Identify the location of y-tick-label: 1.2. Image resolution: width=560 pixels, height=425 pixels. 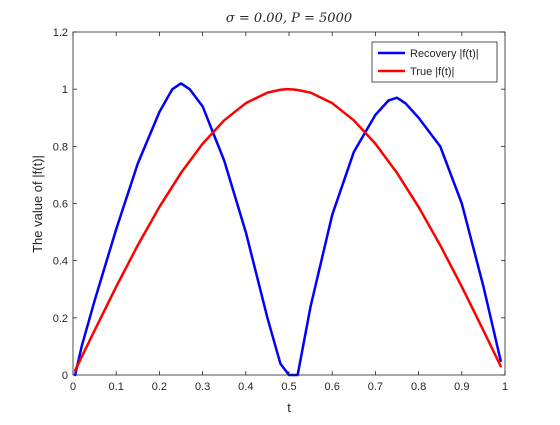
(60, 33).